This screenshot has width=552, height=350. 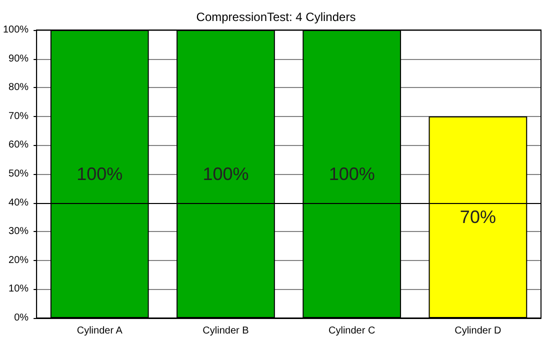 What do you see at coordinates (18, 88) in the screenshot?
I see `y-tick-label: 80%` at bounding box center [18, 88].